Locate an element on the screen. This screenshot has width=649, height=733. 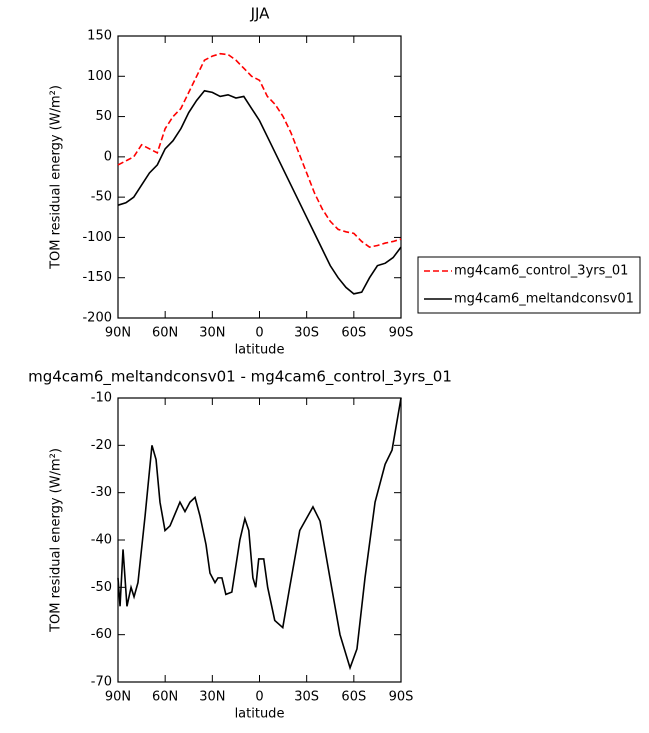
chart-title: JJA is located at coordinates (260, 14).